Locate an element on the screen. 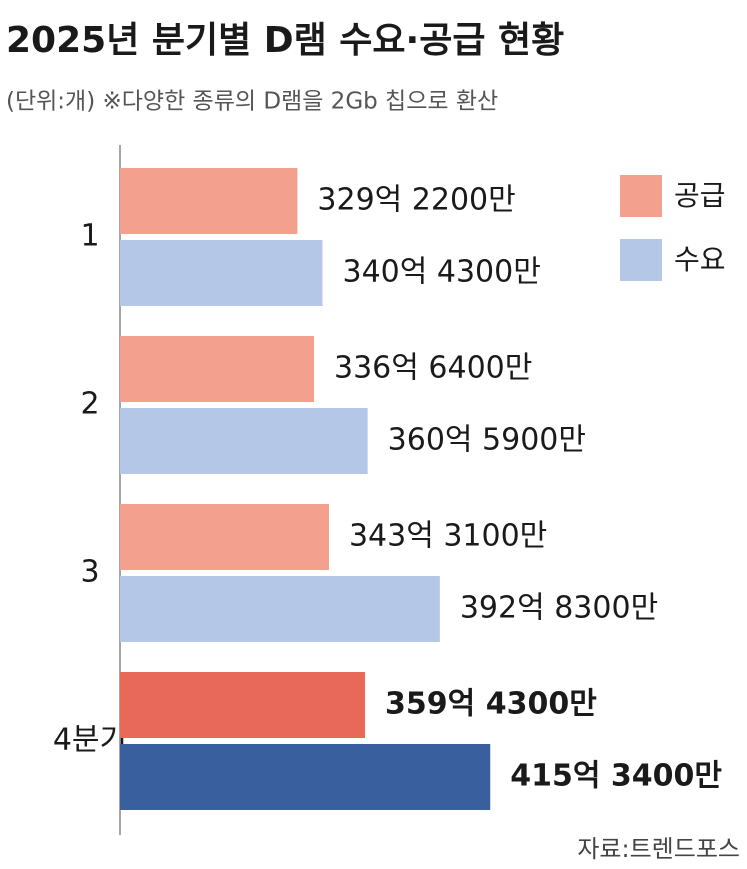  value-label: 415억 3400만 is located at coordinates (616, 776).